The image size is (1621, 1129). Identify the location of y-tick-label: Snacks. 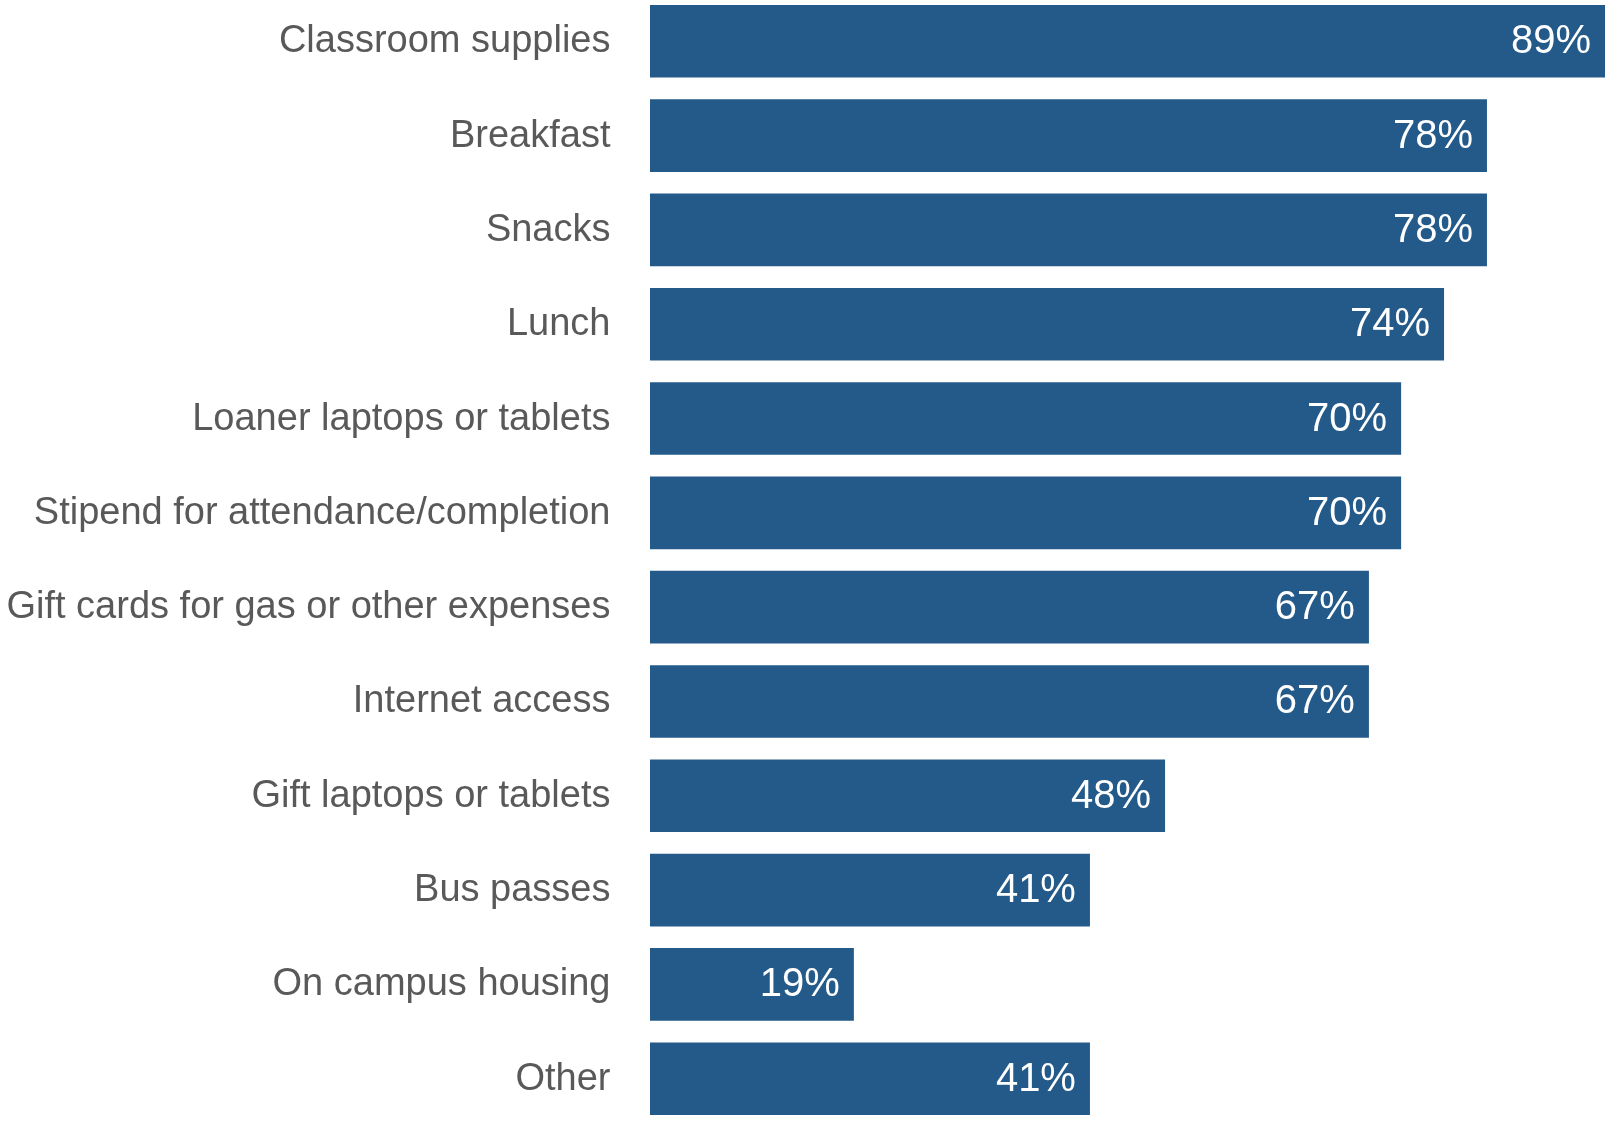
(548, 227).